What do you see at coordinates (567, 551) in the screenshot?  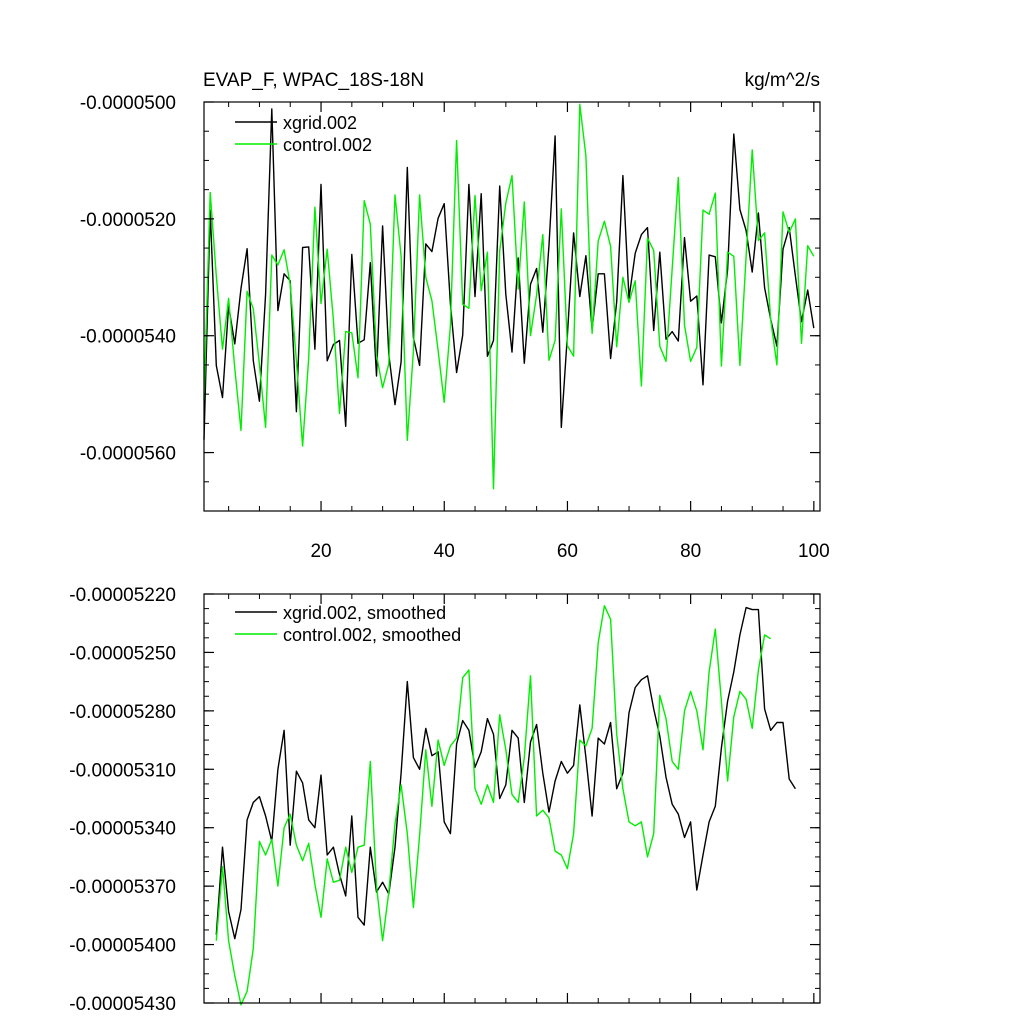 I see `x-tick-label: 60` at bounding box center [567, 551].